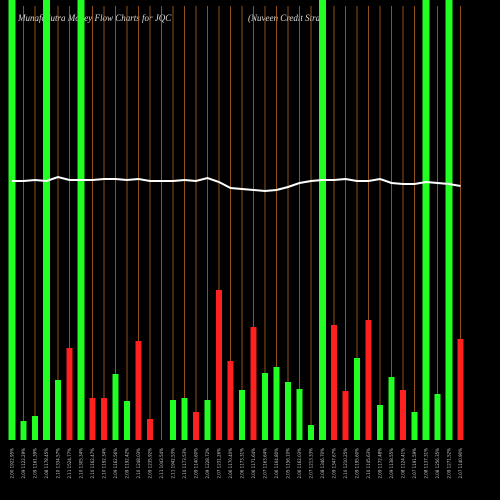 The width and height of the screenshot is (500, 500). I want to click on x-tick-label: 2.08 1346.70%, so click(322, 463).